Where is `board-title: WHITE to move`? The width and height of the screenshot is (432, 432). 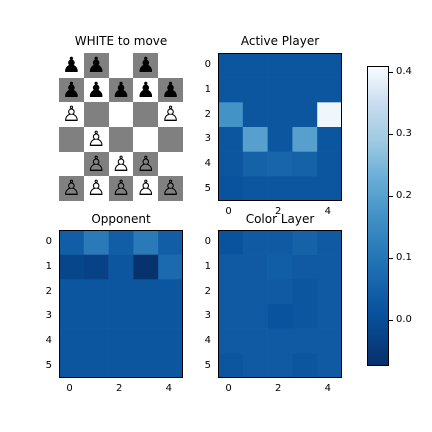 board-title: WHITE to move is located at coordinates (121, 41).